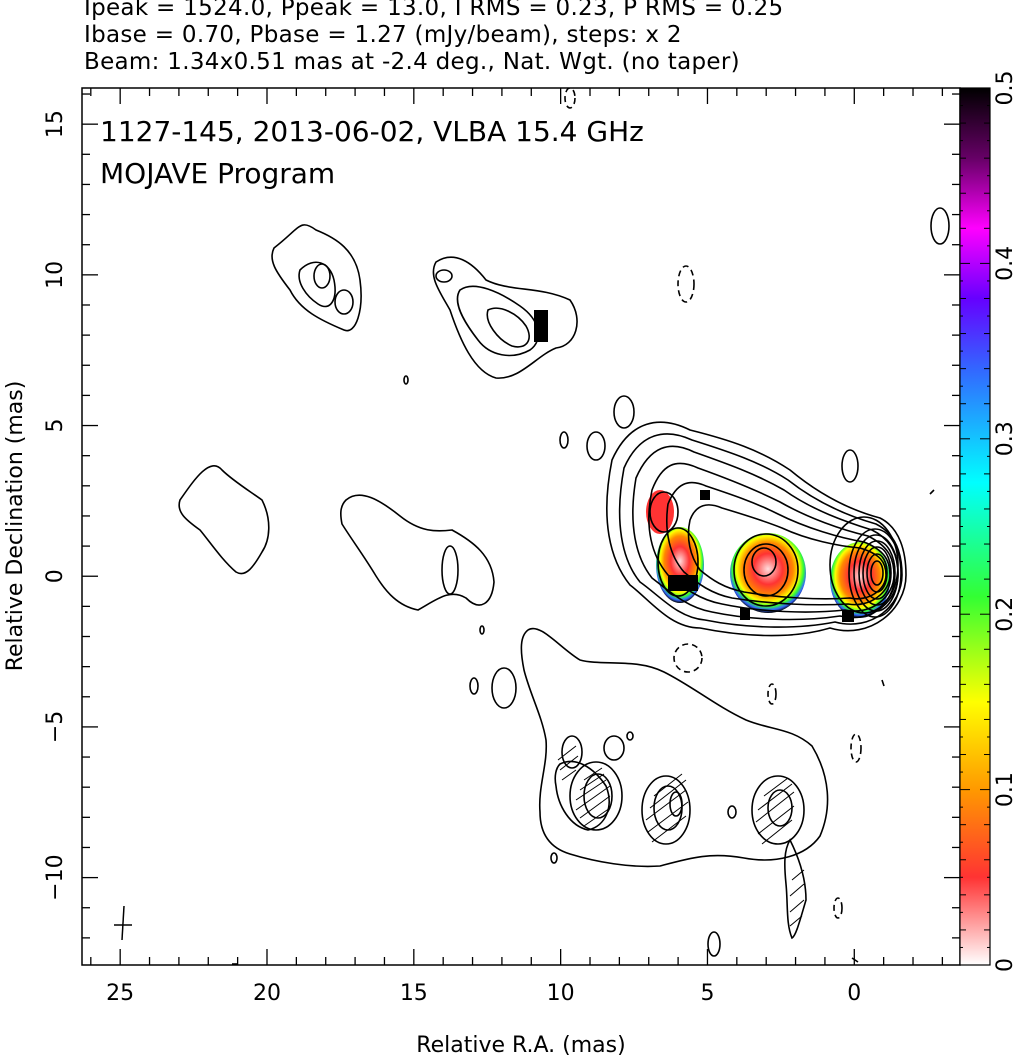 The height and width of the screenshot is (1060, 1021). Describe the element at coordinates (520, 1045) in the screenshot. I see `x-axis-label: Relative R.A. (mas)` at that location.